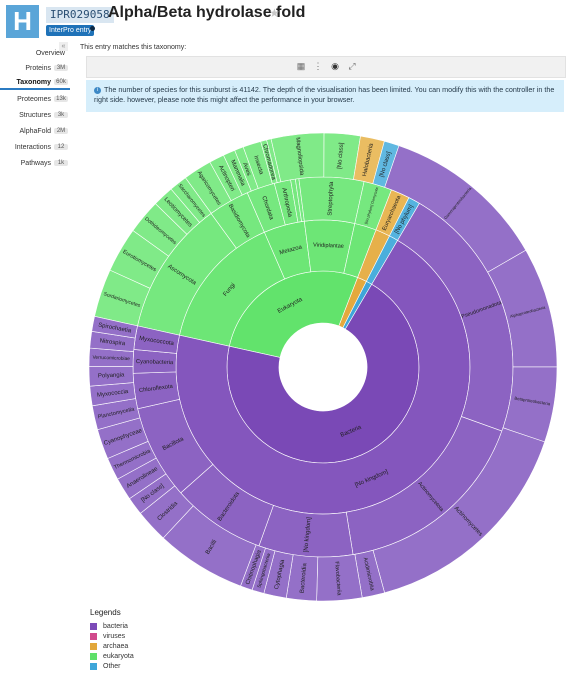 The height and width of the screenshot is (681, 581). What do you see at coordinates (112, 342) in the screenshot?
I see `sunburst-label: Nitrospira` at bounding box center [112, 342].